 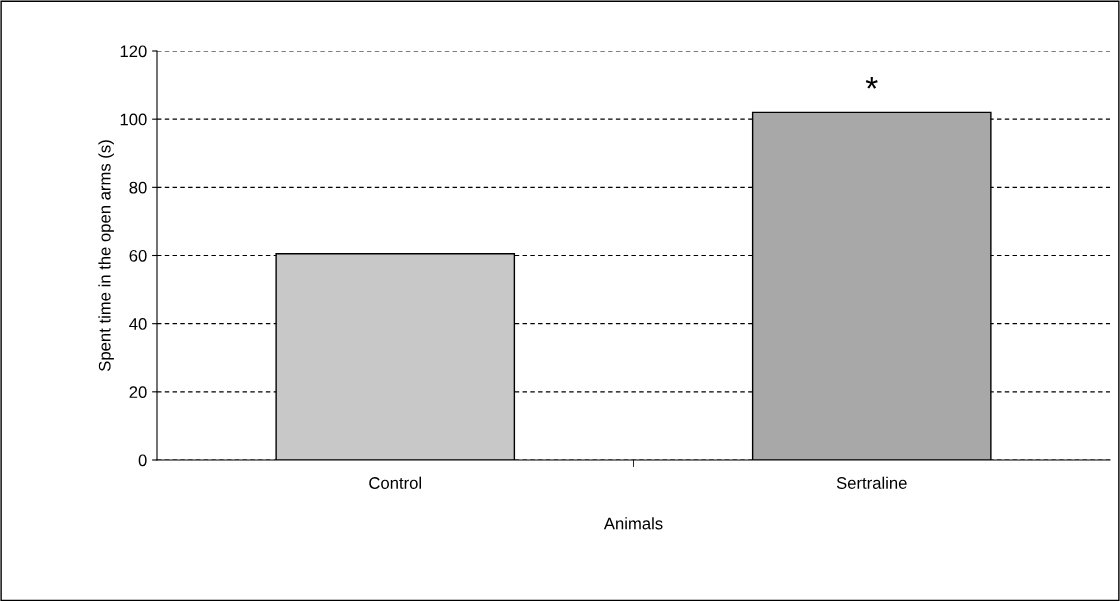 I want to click on y-tick-label: 20, so click(x=138, y=392).